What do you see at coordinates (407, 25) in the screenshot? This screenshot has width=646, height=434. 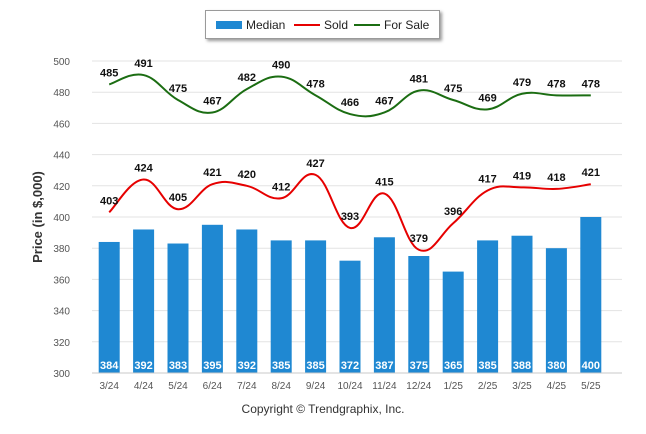 I see `legend-forsale-label: For Sale` at bounding box center [407, 25].